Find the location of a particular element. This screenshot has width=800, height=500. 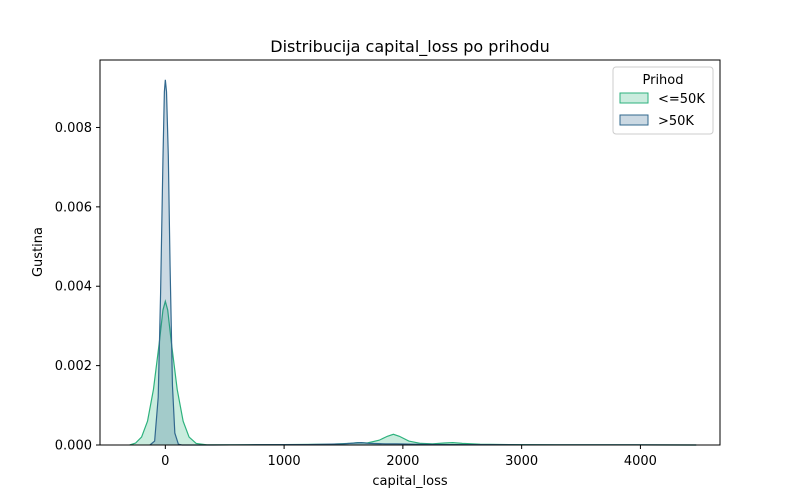

y-tick-label: 0.008 is located at coordinates (73, 128).